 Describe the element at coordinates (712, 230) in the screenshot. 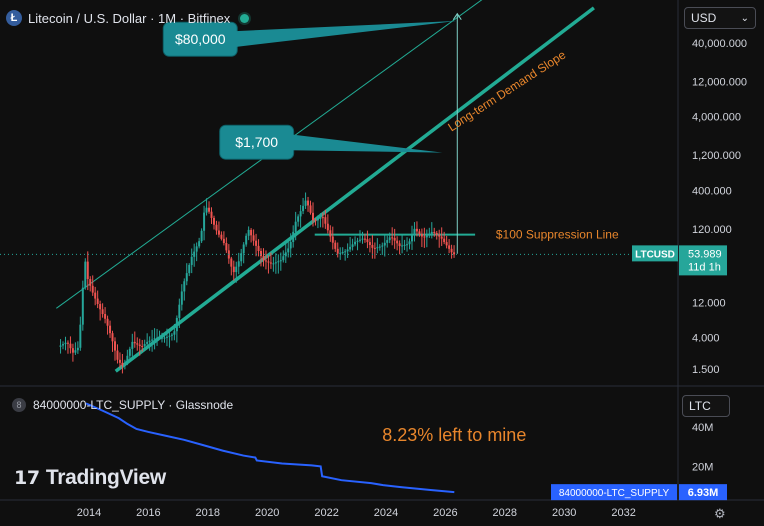

I see `price-tick-label: 120.000` at that location.